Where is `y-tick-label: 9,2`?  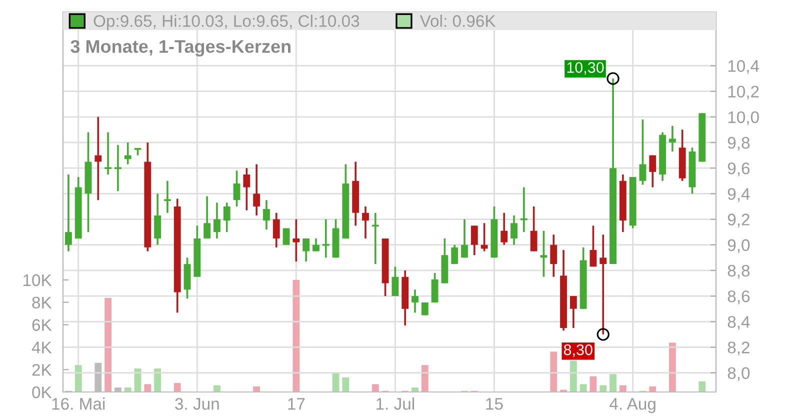
y-tick-label: 9,2 is located at coordinates (739, 221).